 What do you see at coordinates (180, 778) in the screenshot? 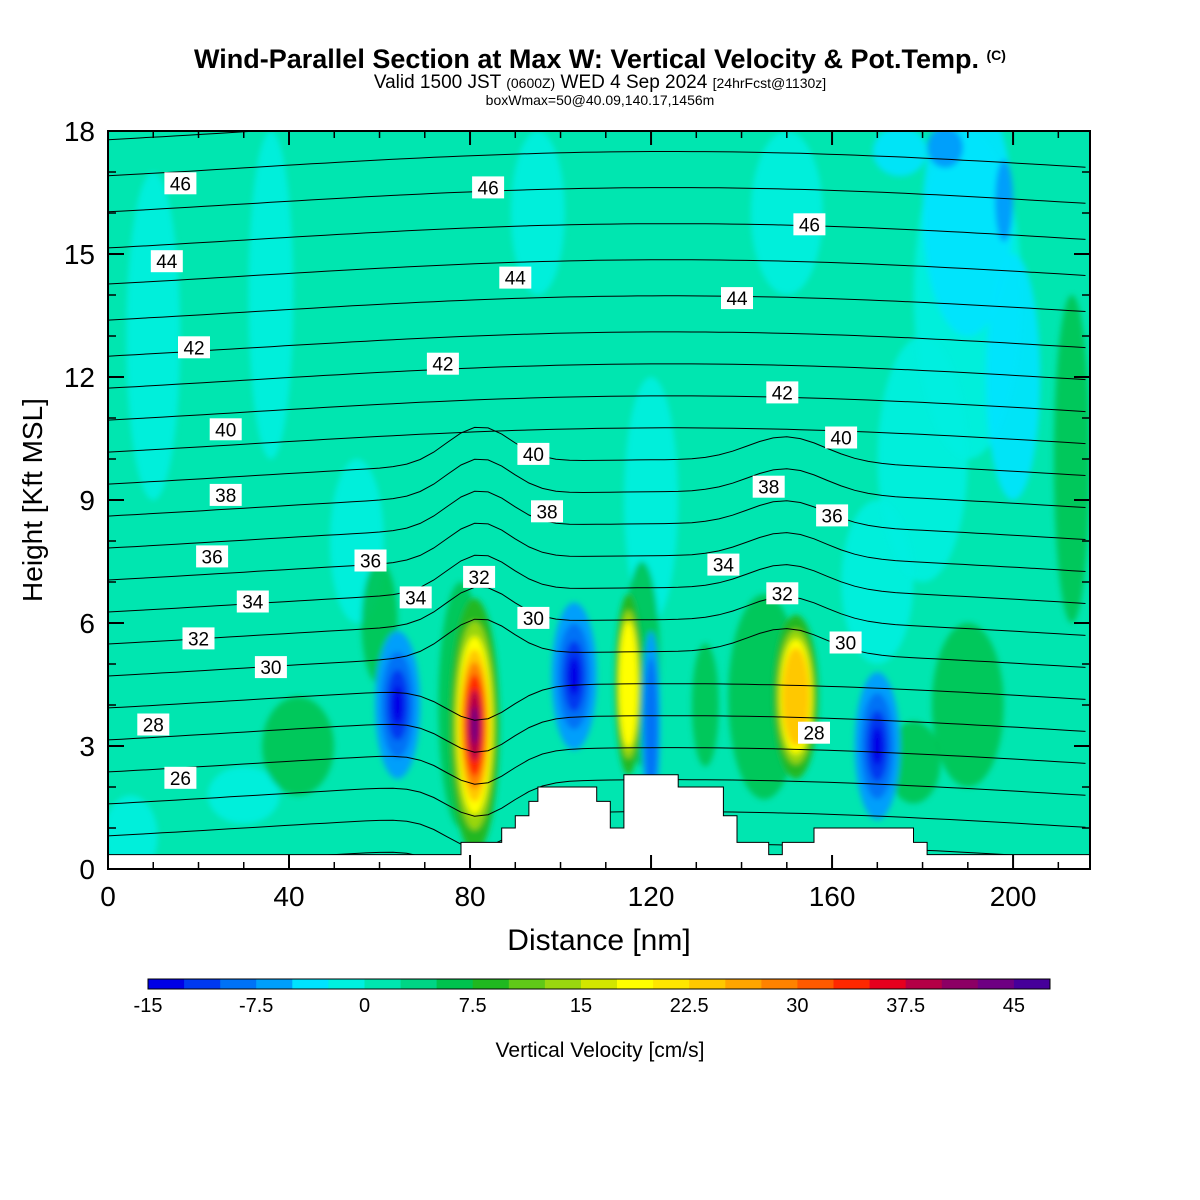
I see `theta-label-29: 26` at bounding box center [180, 778].